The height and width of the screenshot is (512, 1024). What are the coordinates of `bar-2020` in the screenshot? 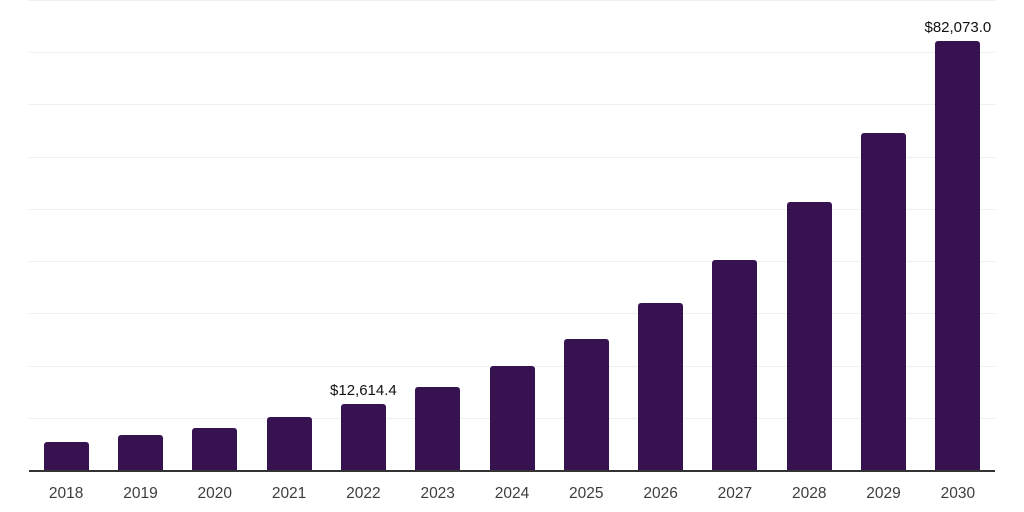 It's located at (215, 448).